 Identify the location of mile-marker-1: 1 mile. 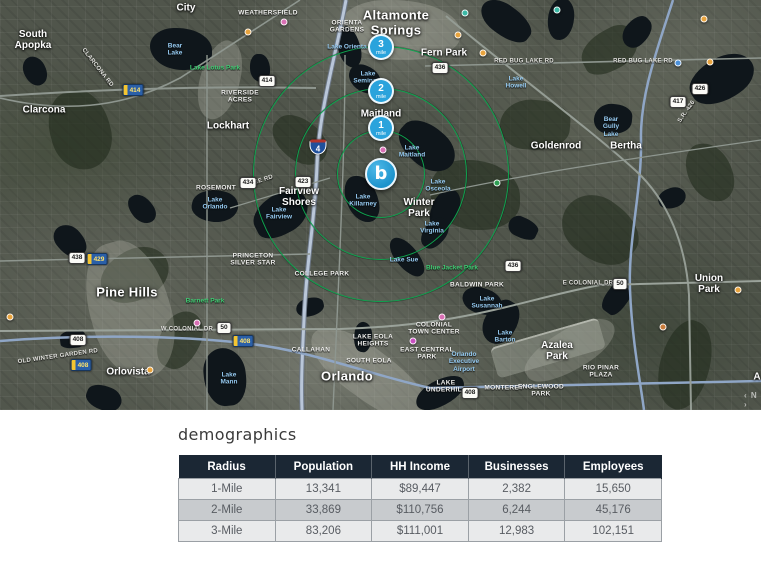
(381, 128).